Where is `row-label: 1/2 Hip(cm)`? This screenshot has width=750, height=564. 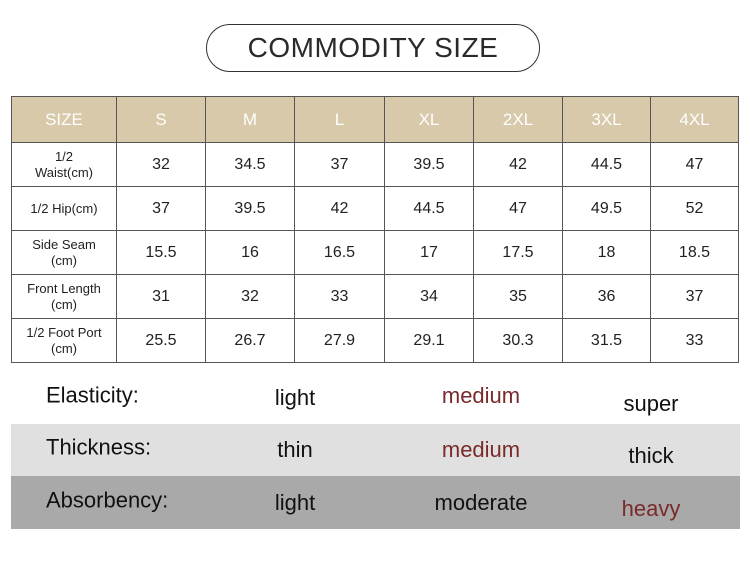
row-label: 1/2 Hip(cm) is located at coordinates (64, 208).